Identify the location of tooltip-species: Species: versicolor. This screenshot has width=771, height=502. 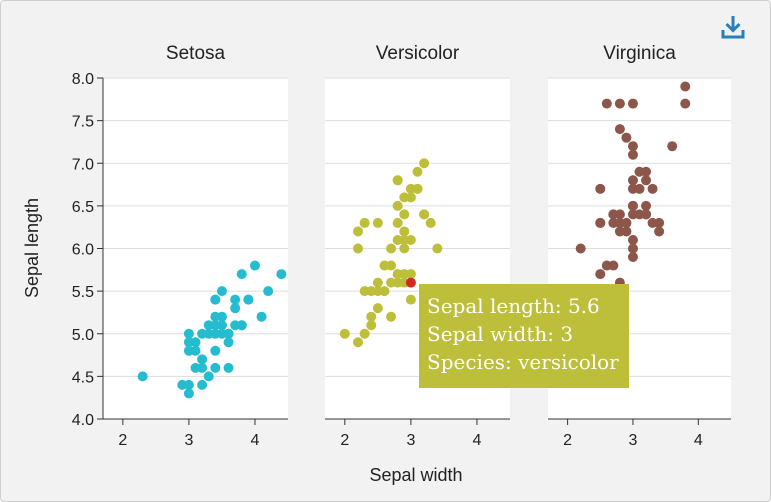
(523, 362).